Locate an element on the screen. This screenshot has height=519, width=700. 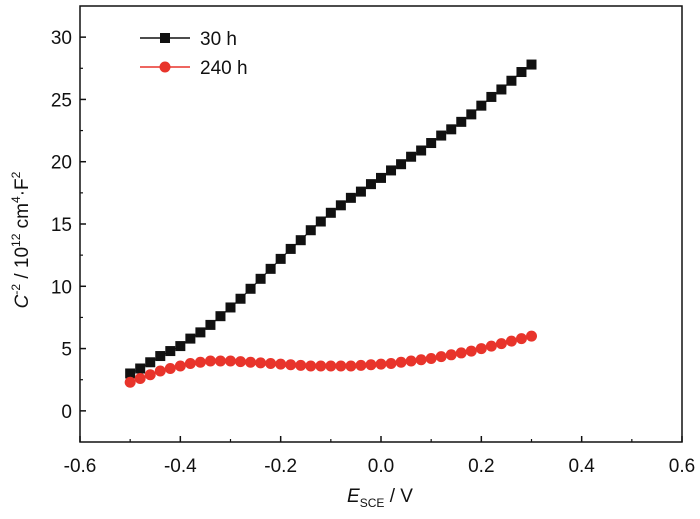
y-tick-label: 20 is located at coordinates (61, 163).